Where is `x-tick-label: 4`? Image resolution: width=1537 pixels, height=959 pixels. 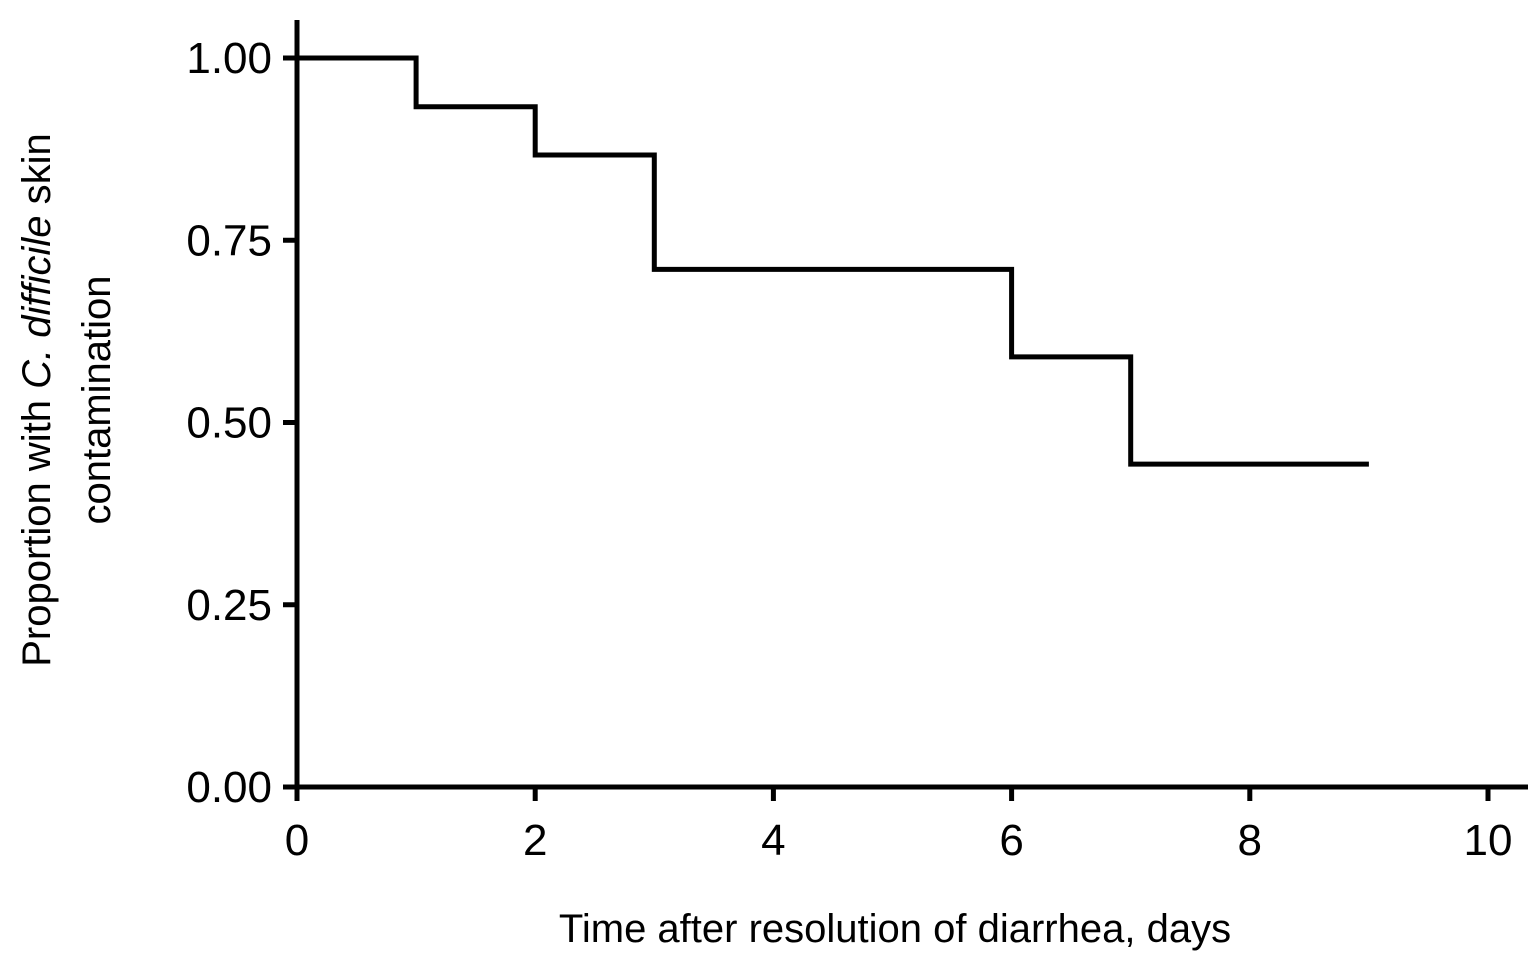
x-tick-label: 4 is located at coordinates (773, 840).